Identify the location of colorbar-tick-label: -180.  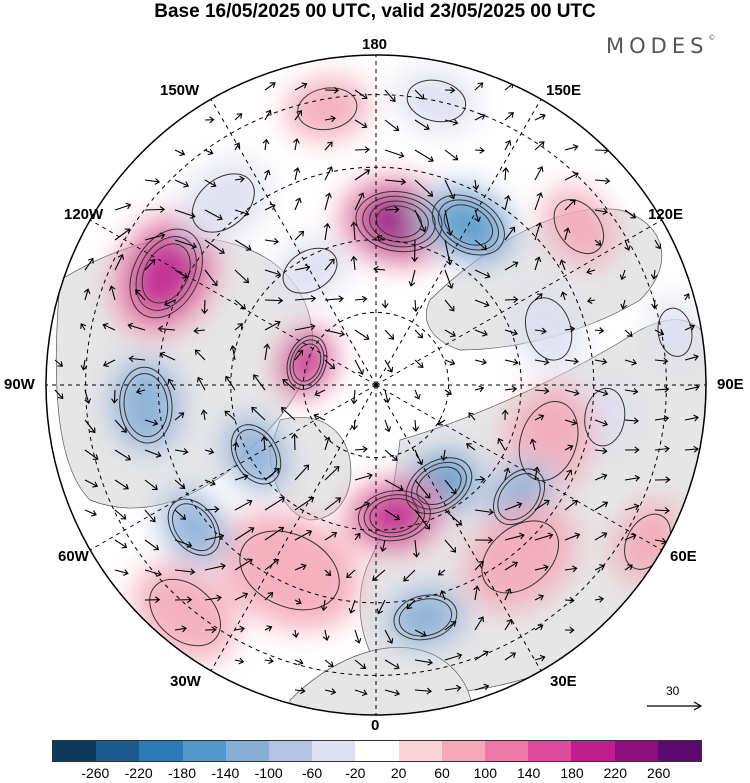
(182, 773).